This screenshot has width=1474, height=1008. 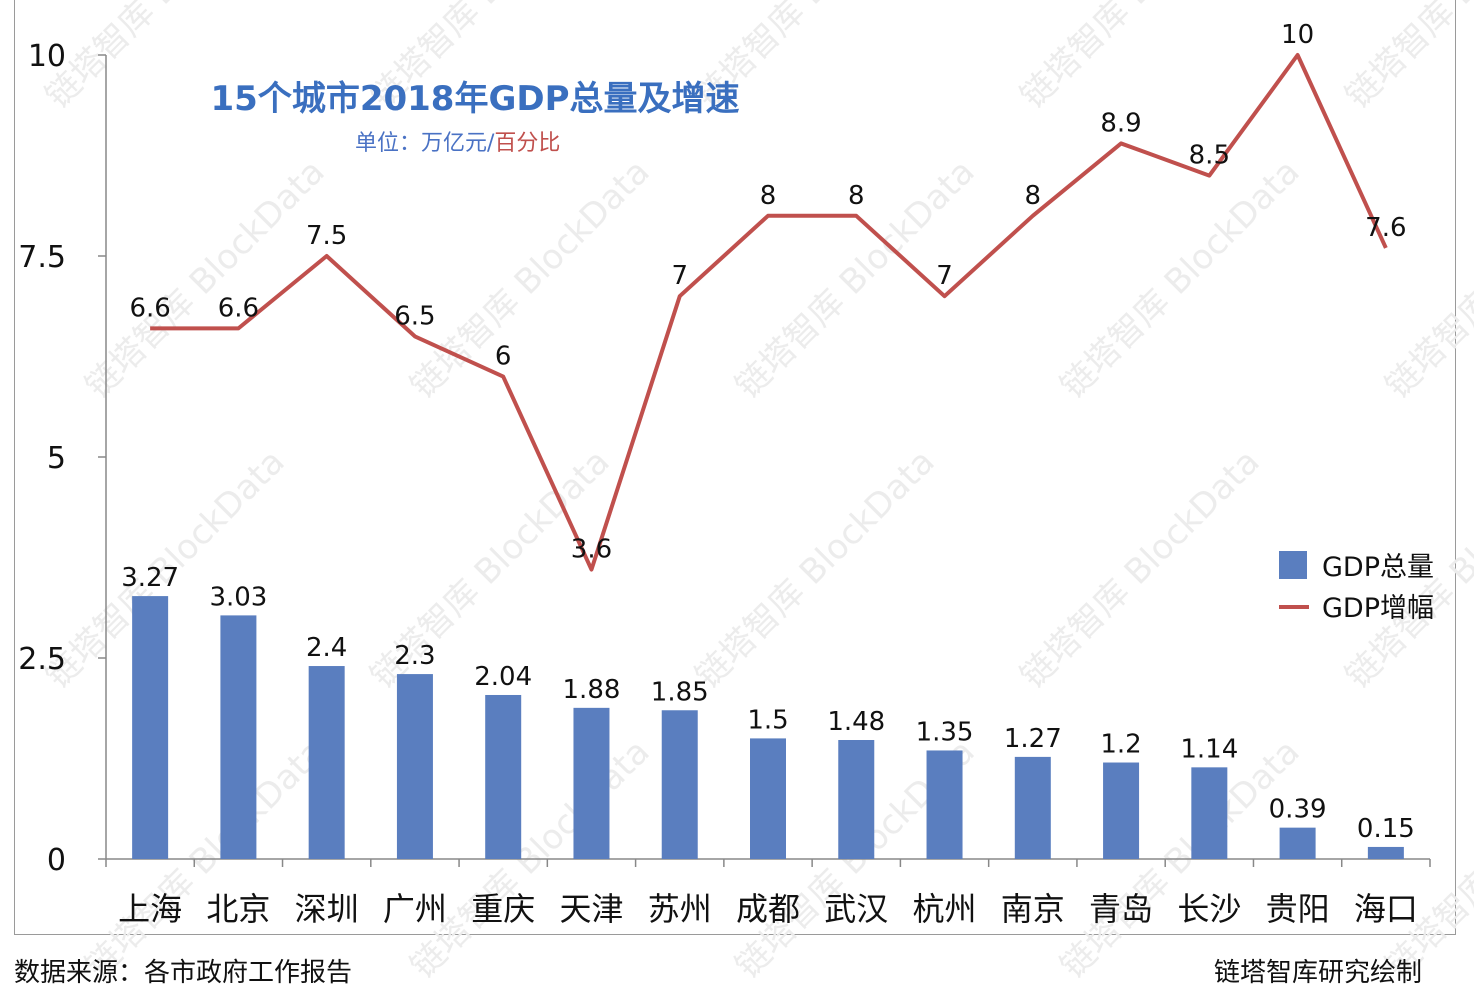 What do you see at coordinates (591, 550) in the screenshot?
I see `line-value-label: 3.6` at bounding box center [591, 550].